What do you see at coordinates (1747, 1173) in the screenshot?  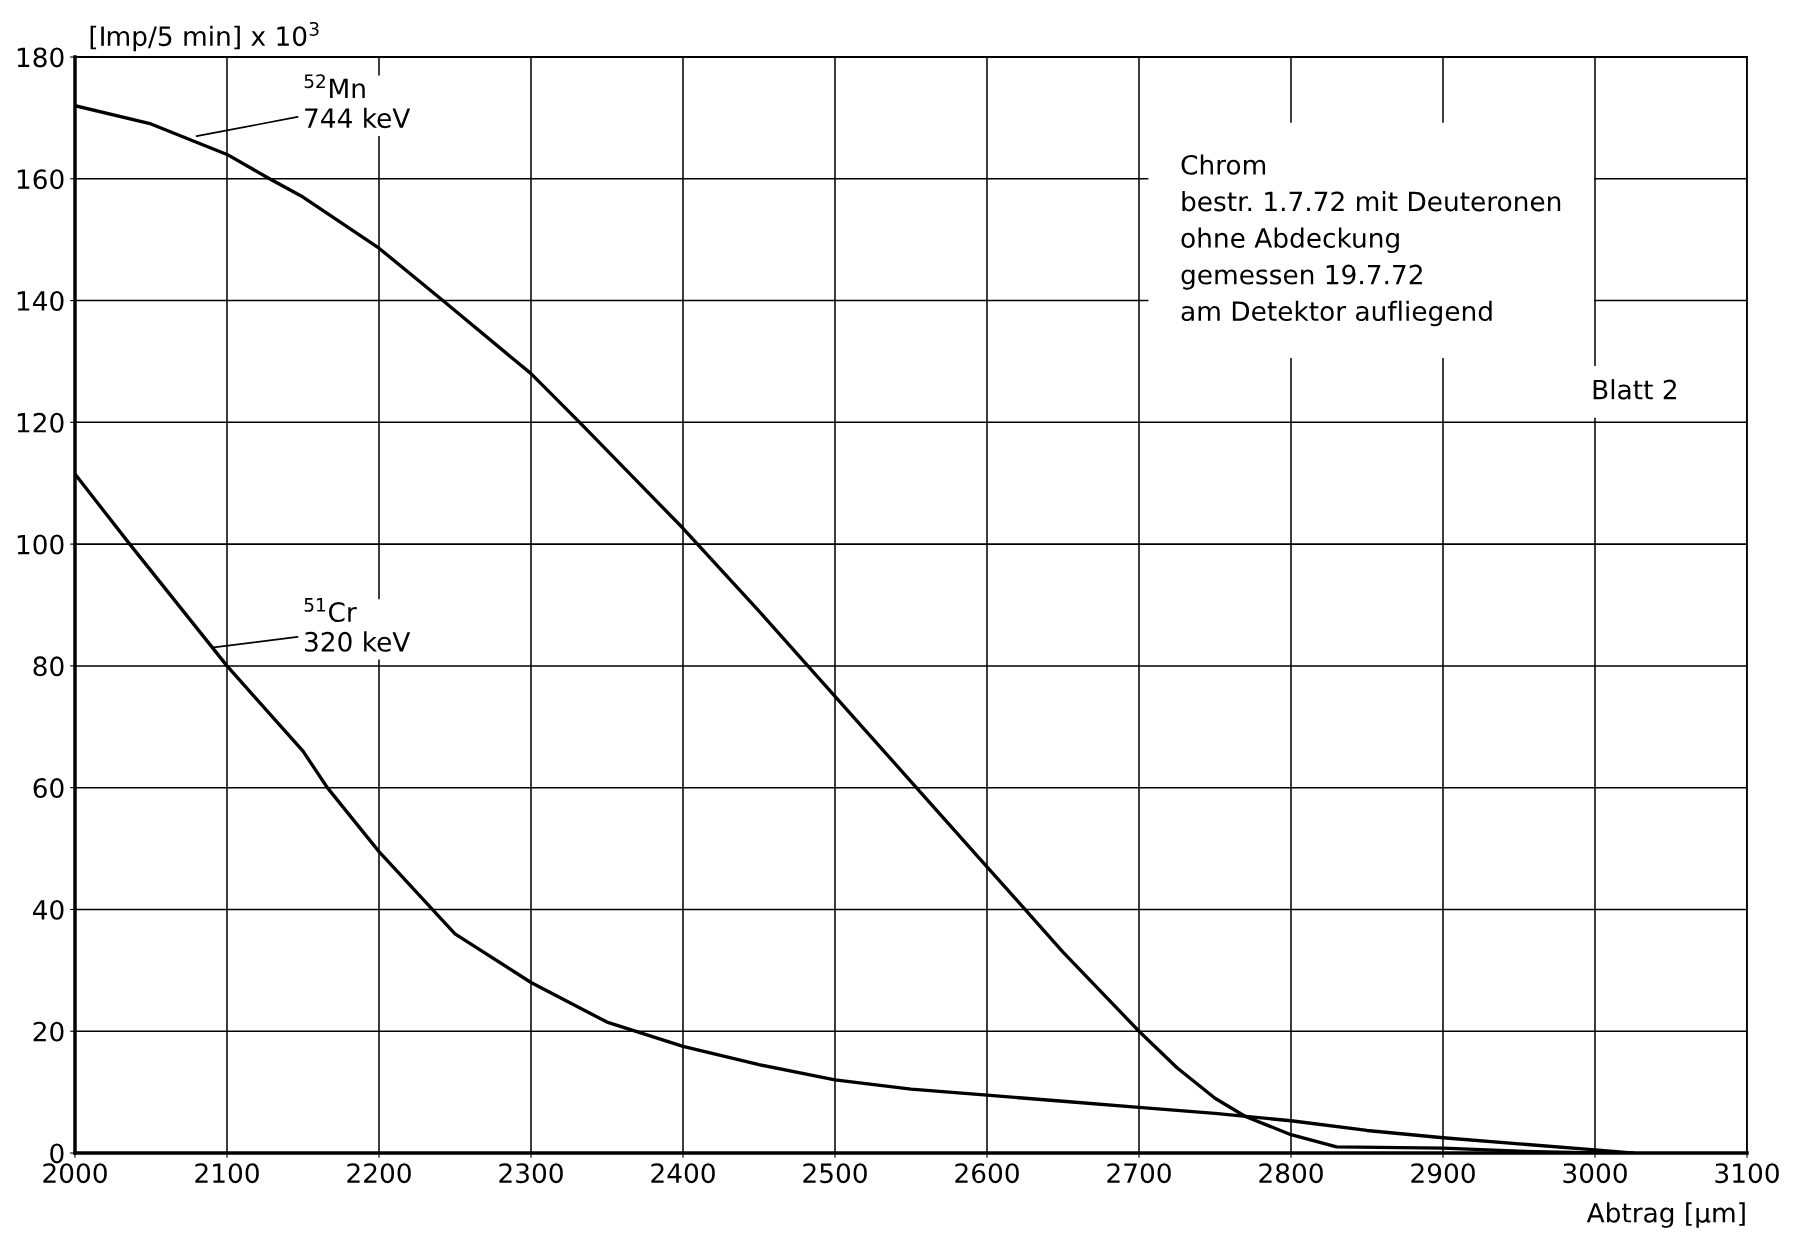 I see `x-tick-label: 3100` at bounding box center [1747, 1173].